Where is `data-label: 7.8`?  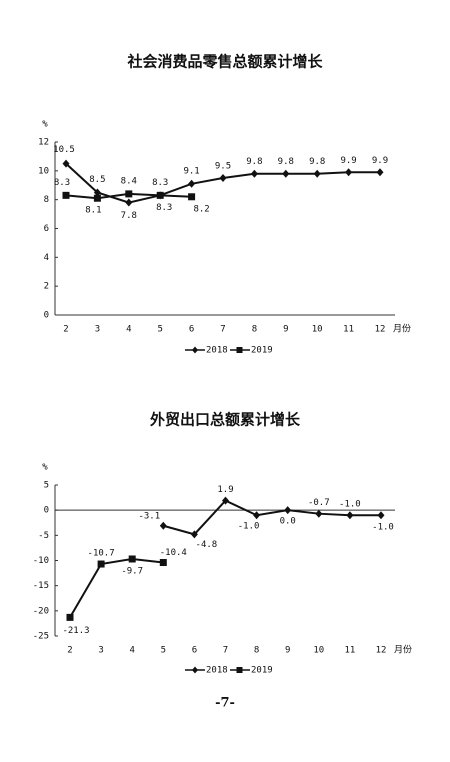
data-label: 7.8 is located at coordinates (129, 216).